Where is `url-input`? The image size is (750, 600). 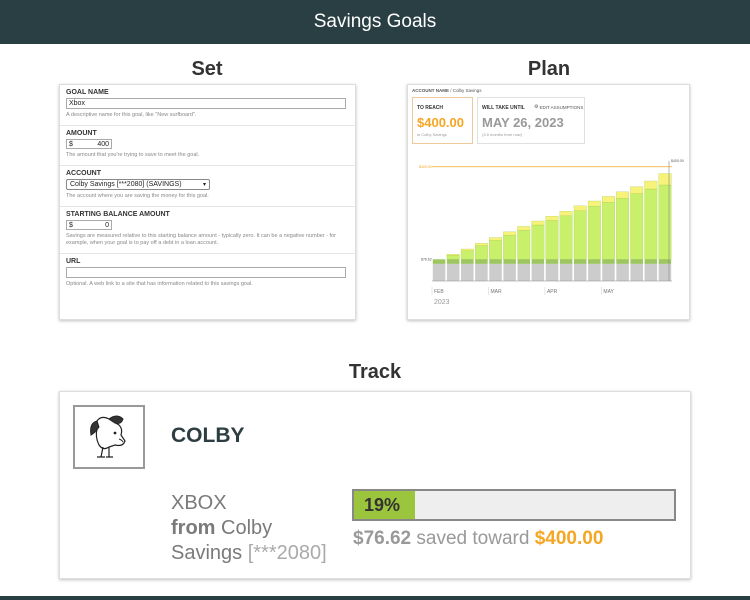 url-input is located at coordinates (206, 272).